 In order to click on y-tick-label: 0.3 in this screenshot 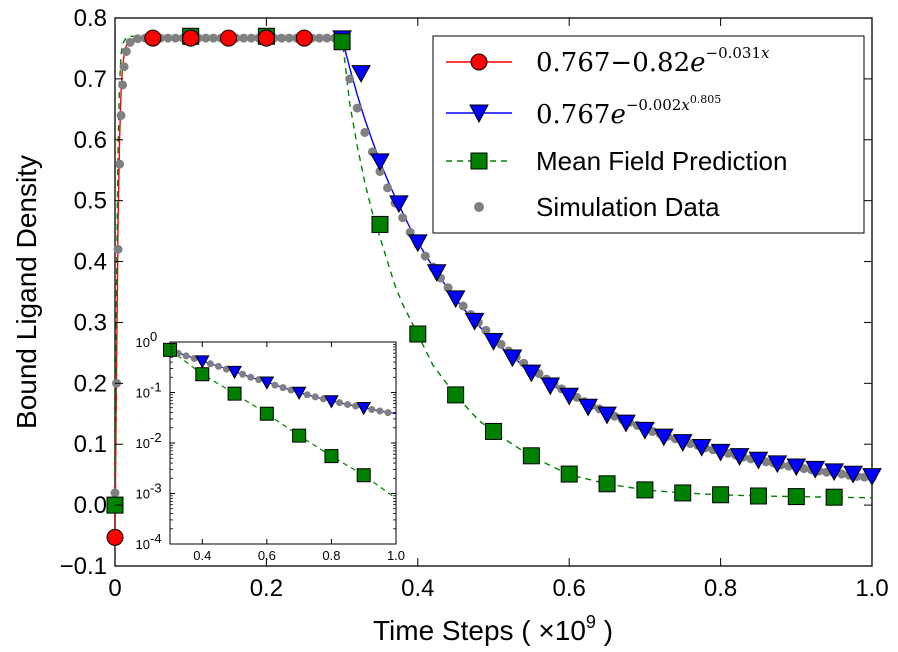, I will do `click(90, 322)`.